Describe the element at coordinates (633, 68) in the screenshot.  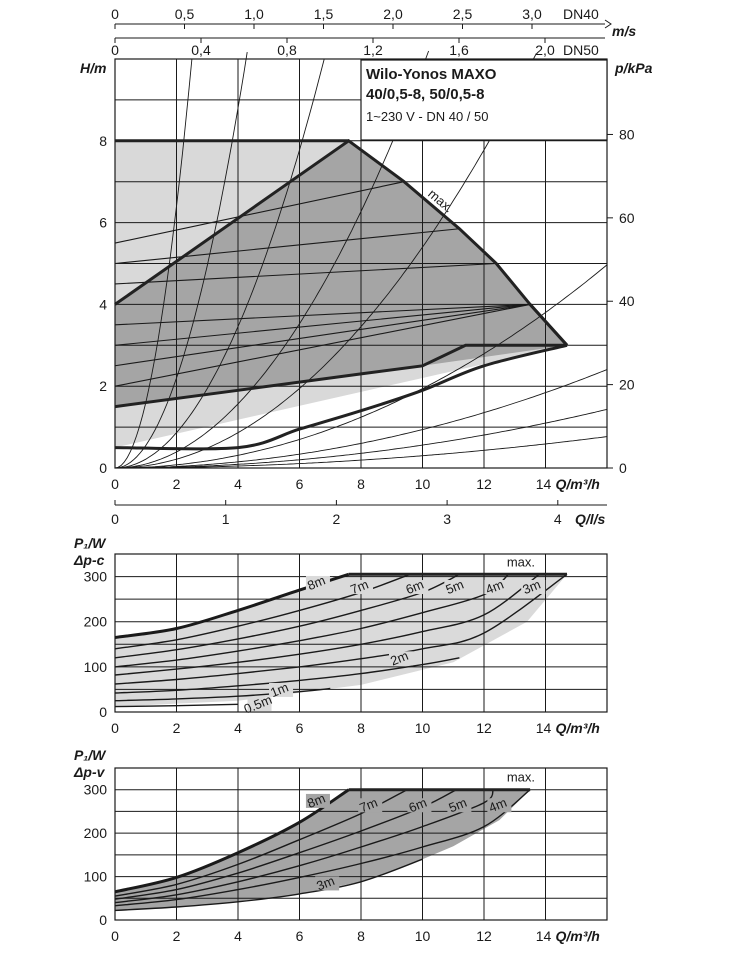
I see `head-ylabel-right: p/kPa` at that location.